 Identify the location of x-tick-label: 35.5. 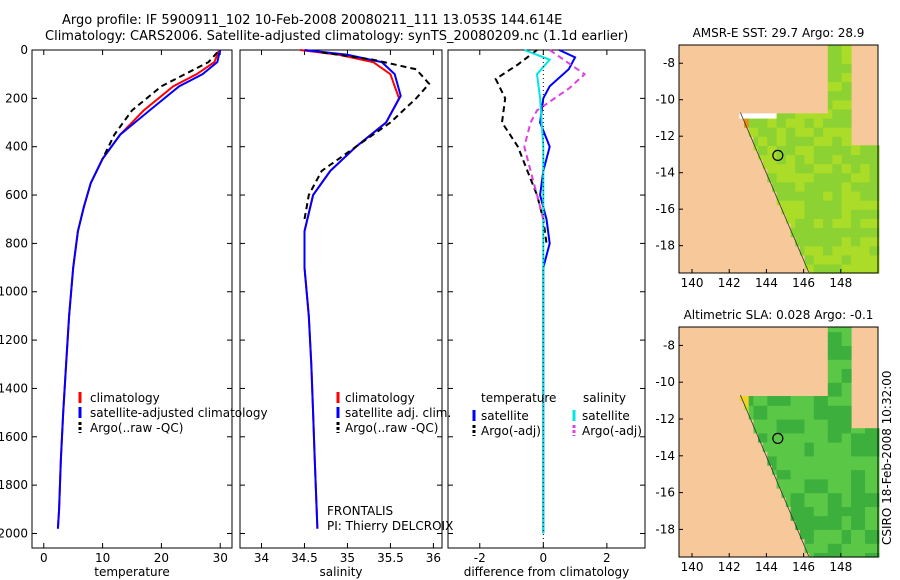
(390, 558).